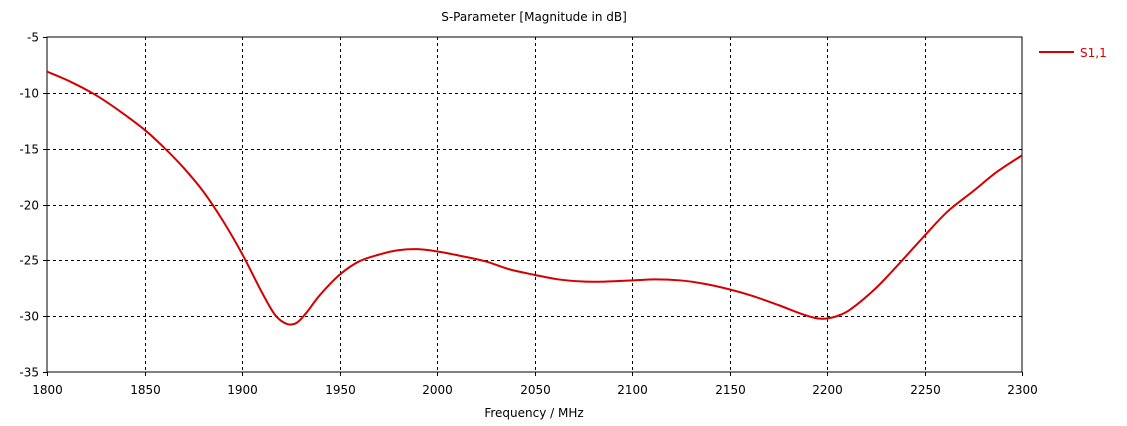  What do you see at coordinates (437, 390) in the screenshot?
I see `x-tick-label: 2000` at bounding box center [437, 390].